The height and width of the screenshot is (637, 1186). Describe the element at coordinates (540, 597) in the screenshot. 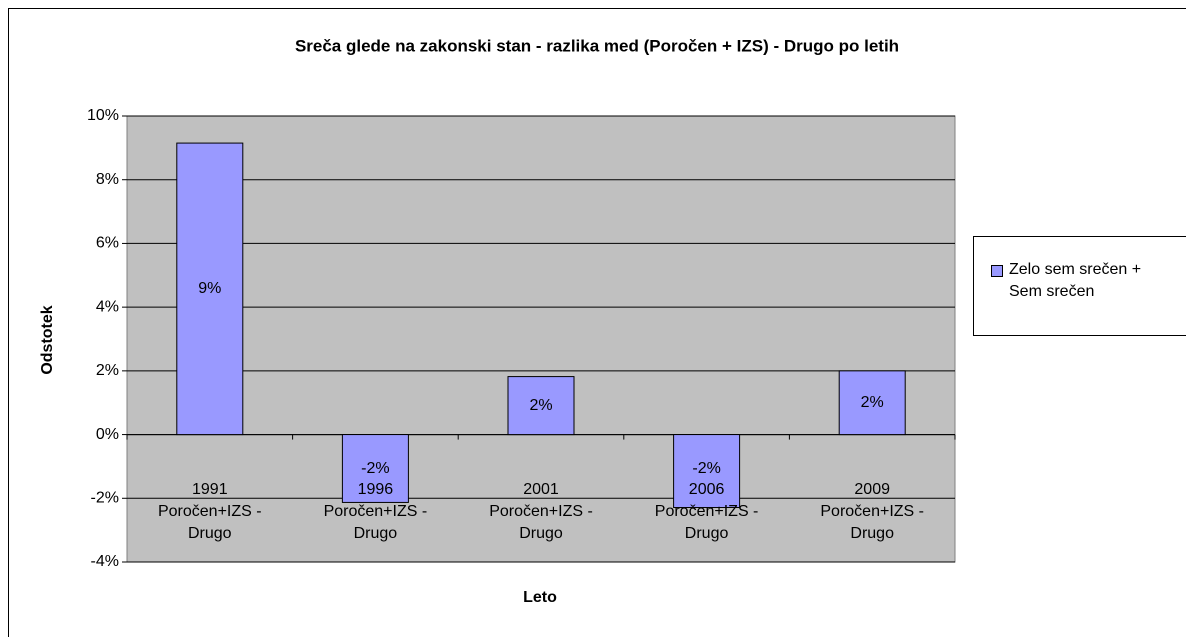

I see `x-axis-label: Leto` at that location.